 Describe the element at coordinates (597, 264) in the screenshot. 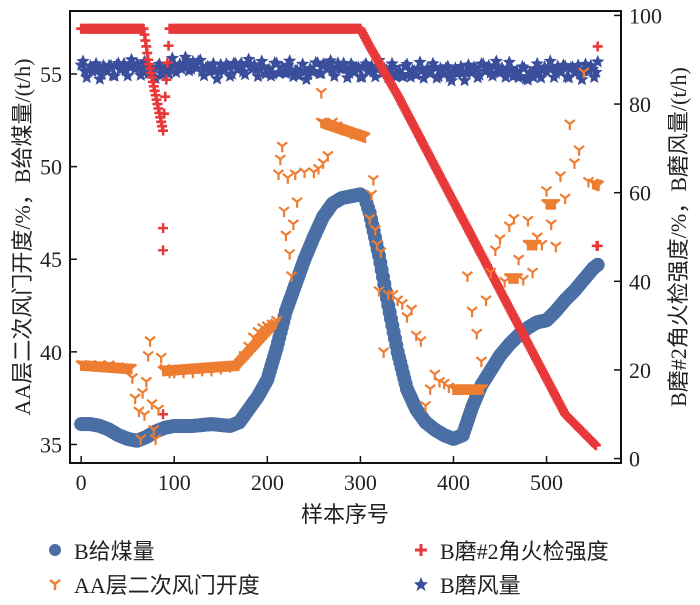

I see `coal-feed-point` at that location.